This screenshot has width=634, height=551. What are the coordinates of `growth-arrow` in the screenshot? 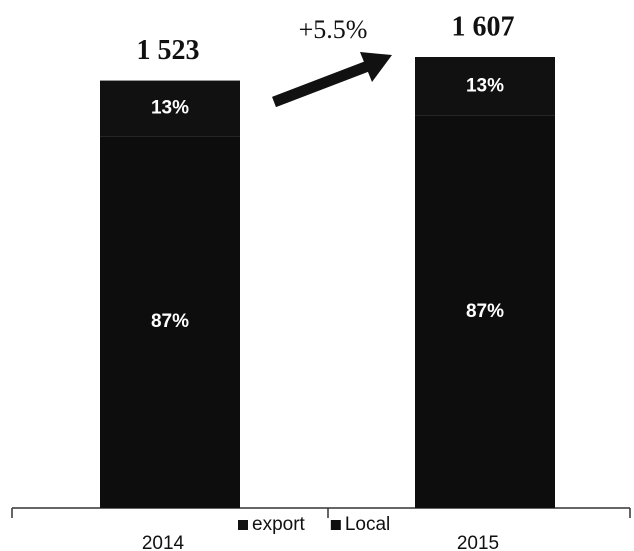 It's located at (332, 80).